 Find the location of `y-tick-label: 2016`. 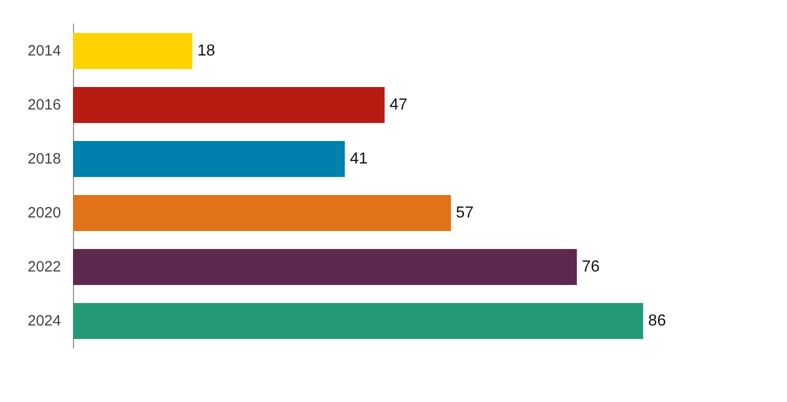

y-tick-label: 2016 is located at coordinates (44, 105).